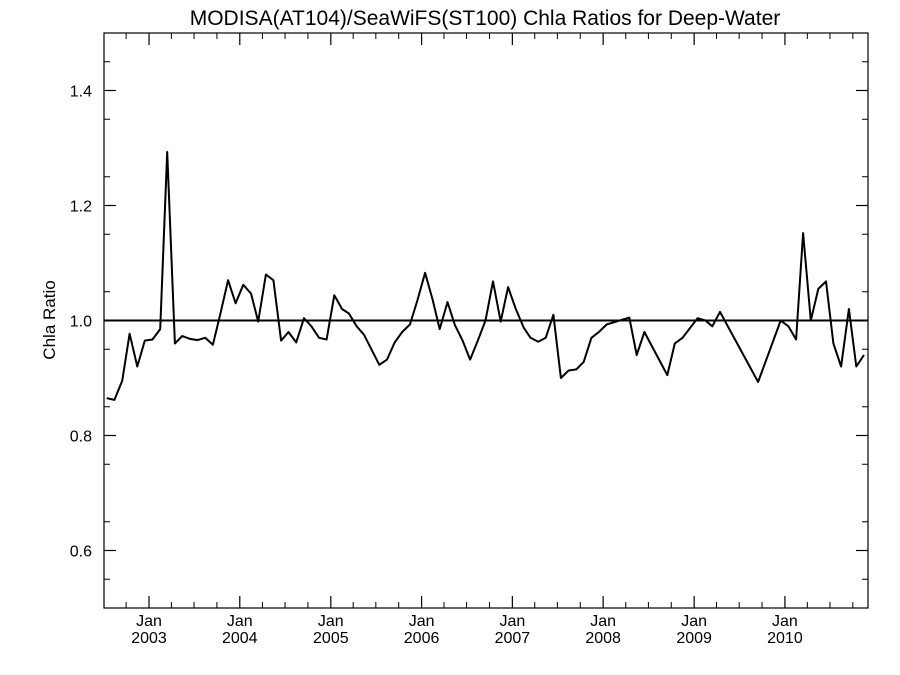  I want to click on x-tick-label-year: 2008, so click(603, 638).